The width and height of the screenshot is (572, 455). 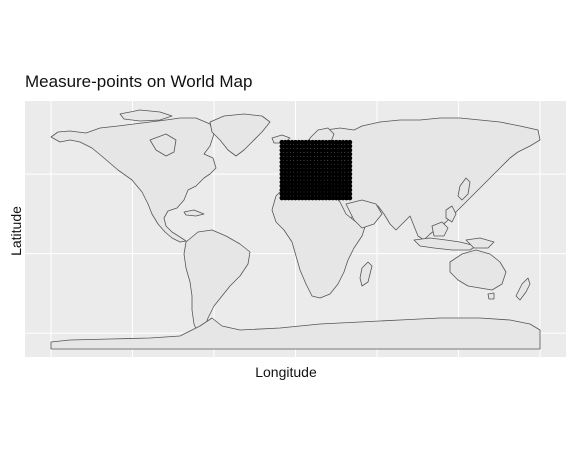 What do you see at coordinates (240, 135) in the screenshot?
I see `landmass-greenland` at bounding box center [240, 135].